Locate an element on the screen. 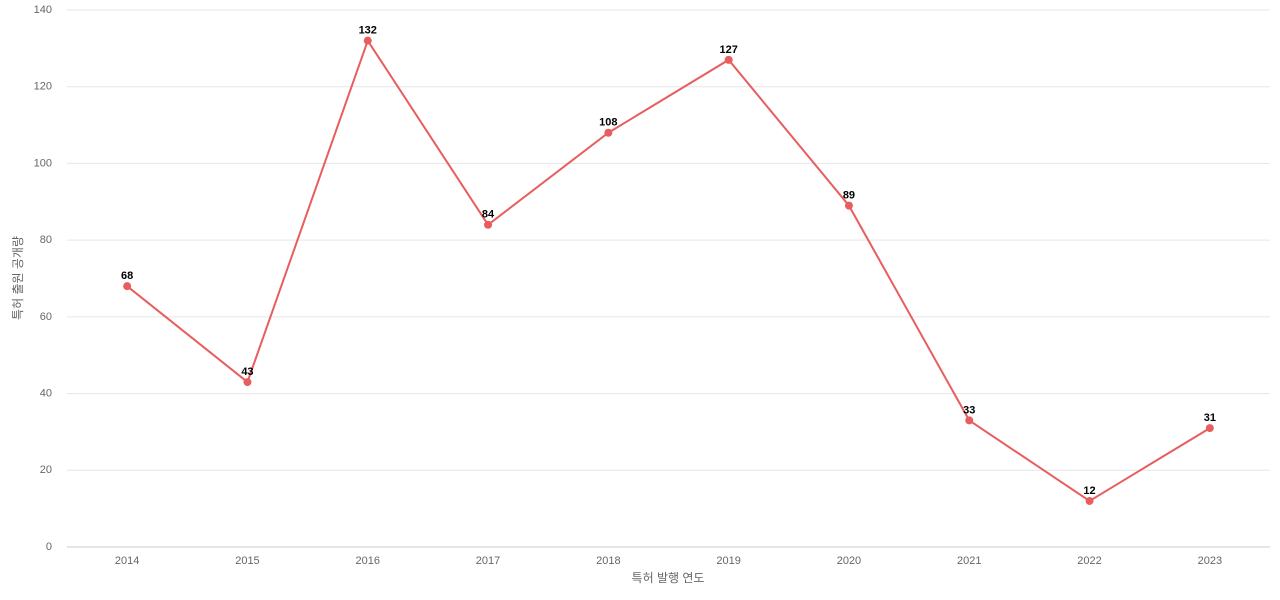  y-tick-label: 140 is located at coordinates (43, 10).